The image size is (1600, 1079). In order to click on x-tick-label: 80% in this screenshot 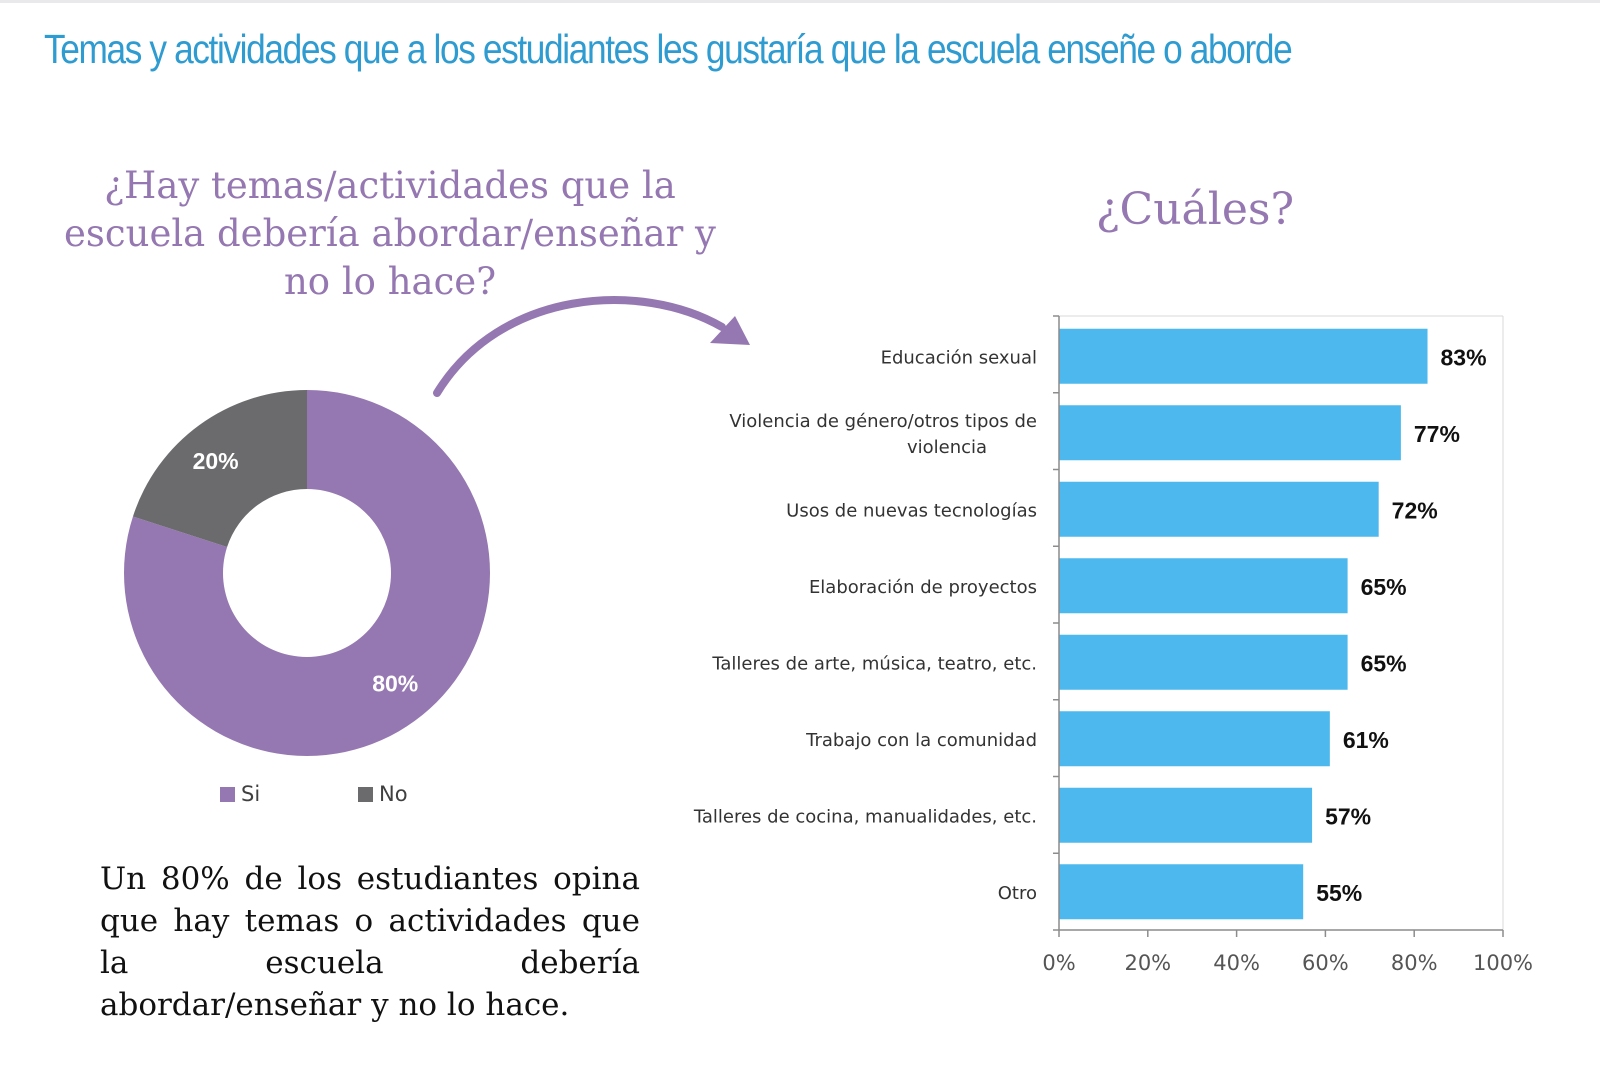, I will do `click(1414, 963)`.